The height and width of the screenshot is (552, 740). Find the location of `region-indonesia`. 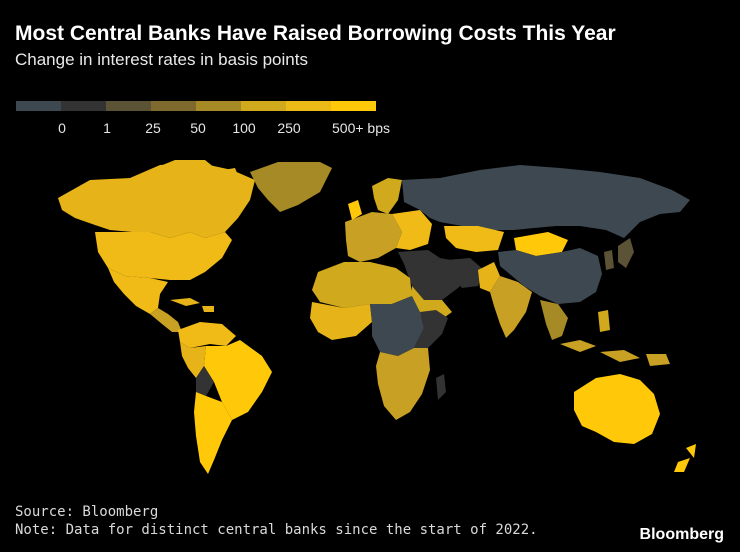

region-indonesia is located at coordinates (615, 353).